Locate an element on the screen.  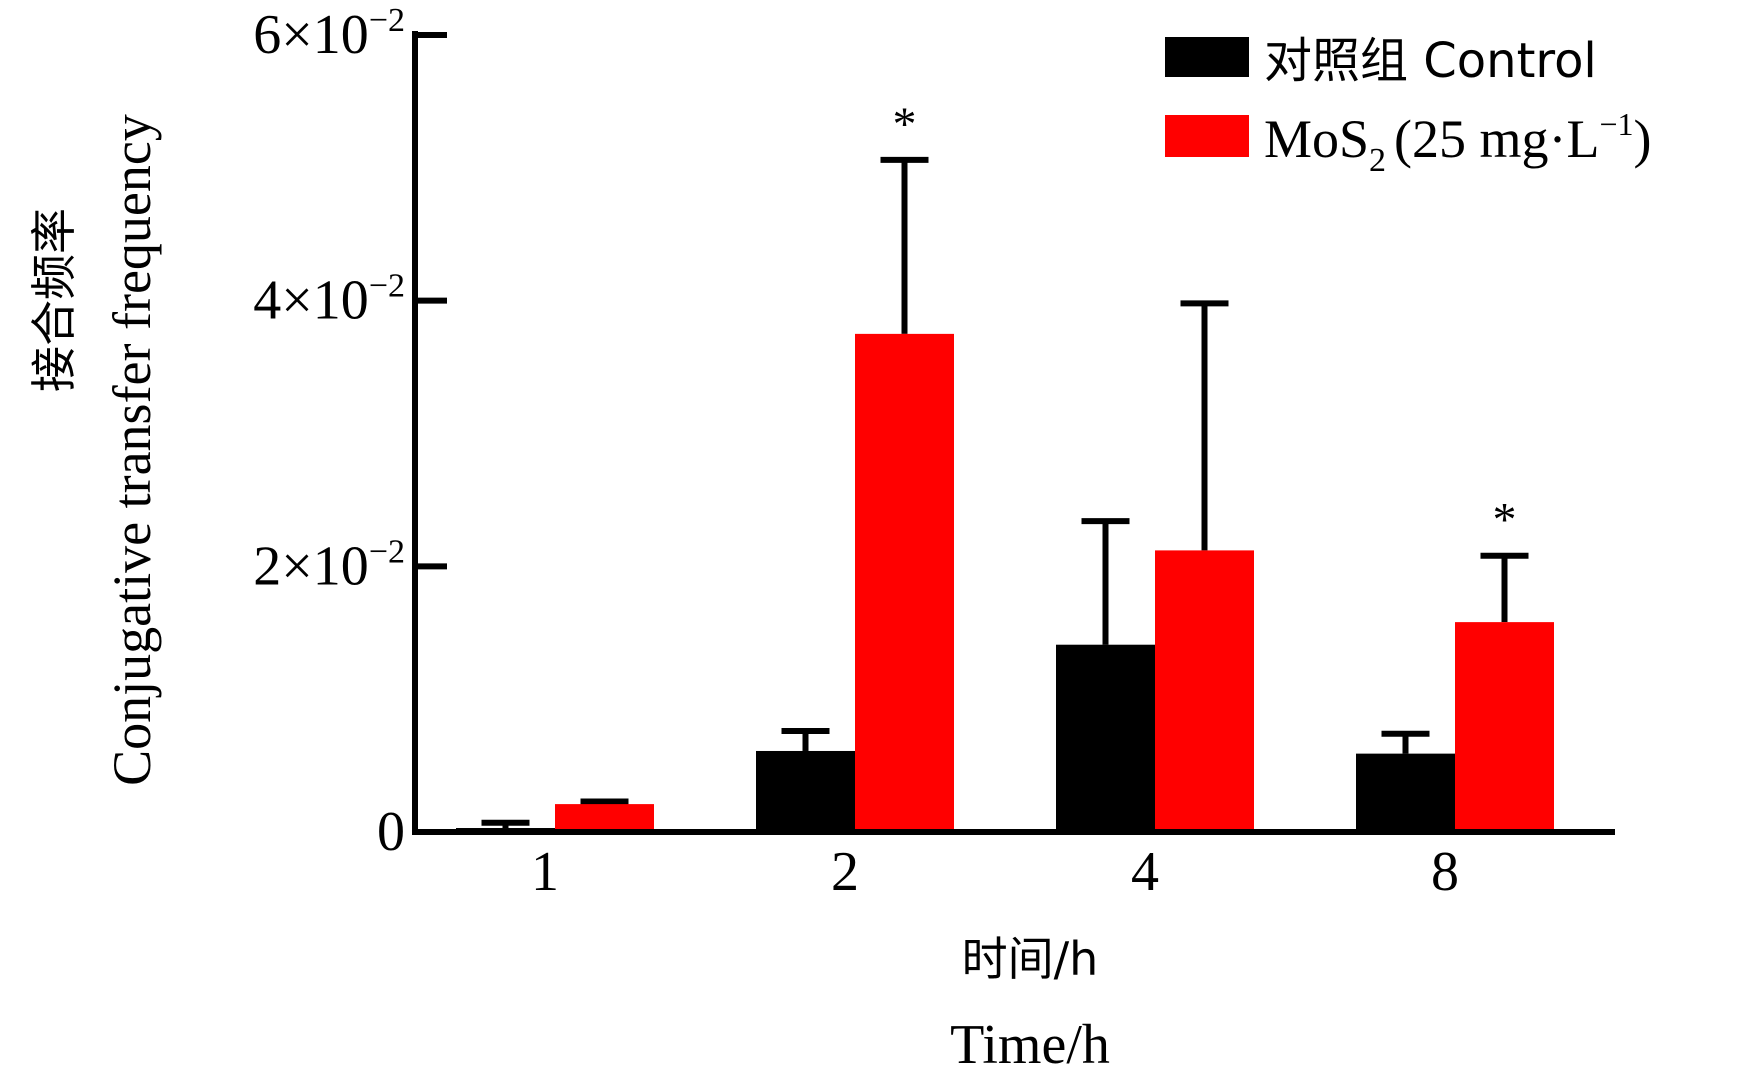
y-axis-label-cn: 接合频率 is located at coordinates (54, 300).